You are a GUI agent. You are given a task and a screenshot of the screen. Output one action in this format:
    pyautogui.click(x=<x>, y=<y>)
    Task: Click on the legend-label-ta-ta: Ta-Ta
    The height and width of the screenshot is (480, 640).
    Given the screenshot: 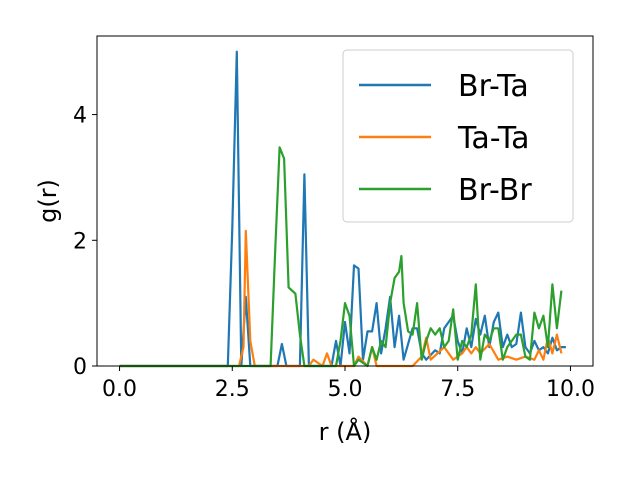 What is the action you would take?
    pyautogui.click(x=493, y=138)
    